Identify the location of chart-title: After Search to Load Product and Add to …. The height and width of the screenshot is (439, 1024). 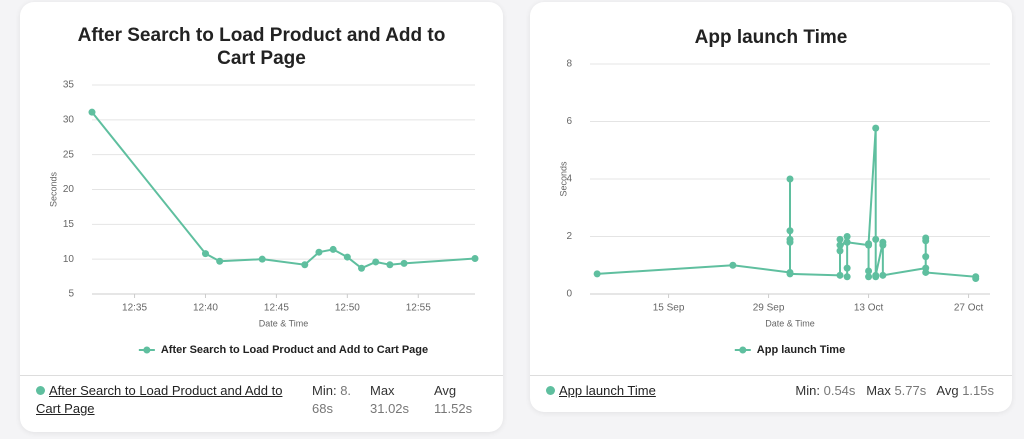
(261, 47).